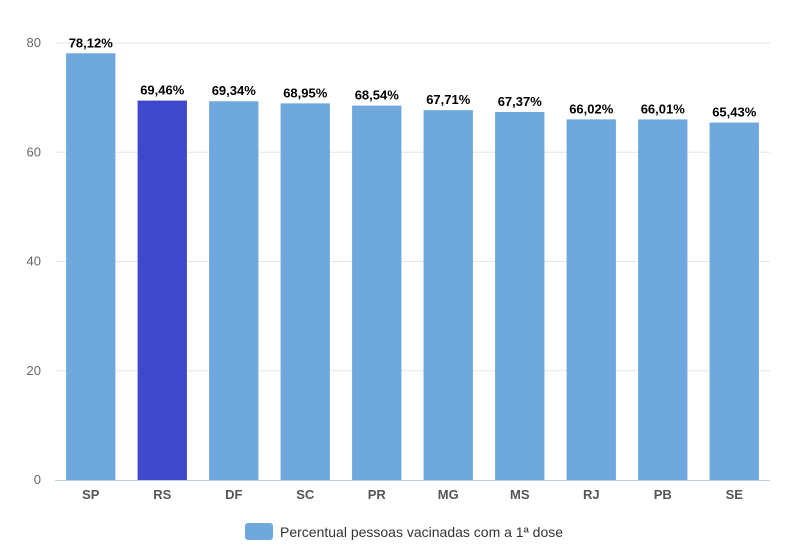 The height and width of the screenshot is (554, 800). Describe the element at coordinates (591, 108) in the screenshot. I see `data-label-rj: 66,02%` at that location.